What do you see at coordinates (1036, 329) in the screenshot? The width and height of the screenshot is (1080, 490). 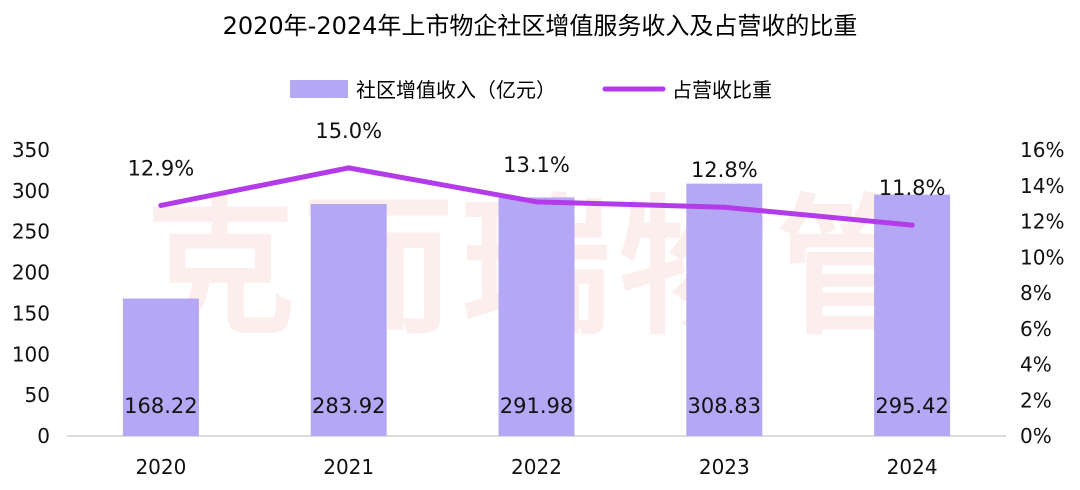 I see `y-right-tick-label: 6%` at bounding box center [1036, 329].